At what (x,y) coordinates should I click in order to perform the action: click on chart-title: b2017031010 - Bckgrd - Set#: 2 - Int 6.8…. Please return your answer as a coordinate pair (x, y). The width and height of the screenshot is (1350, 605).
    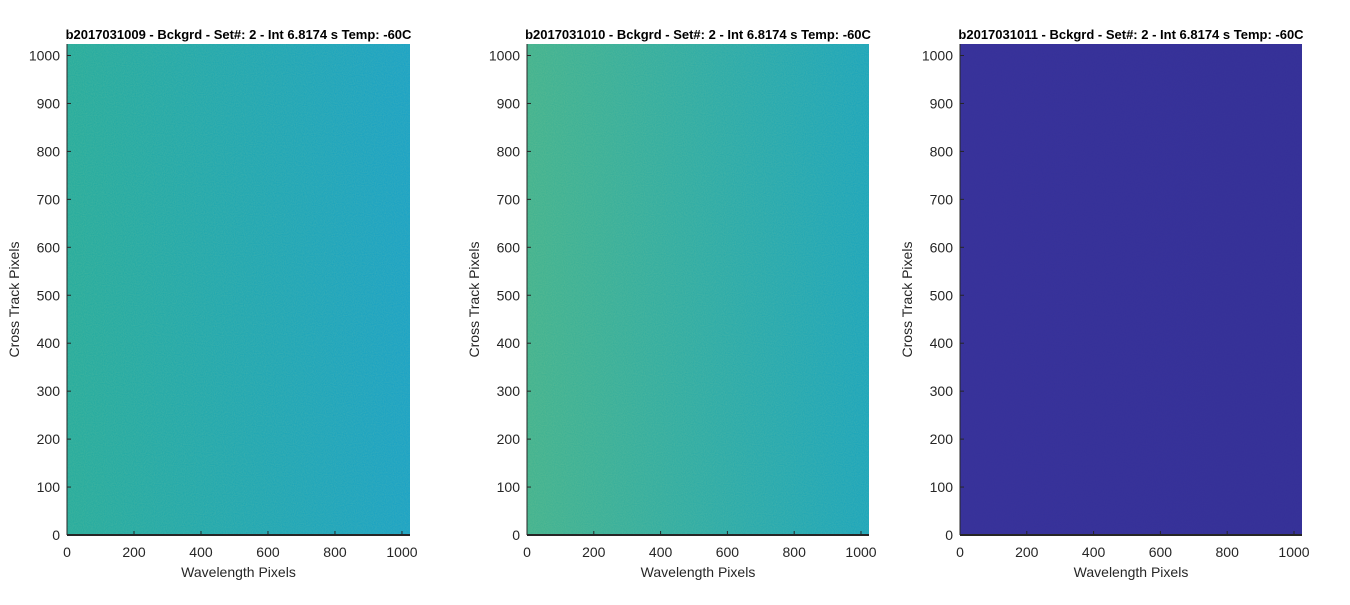
    Looking at the image, I should click on (698, 34).